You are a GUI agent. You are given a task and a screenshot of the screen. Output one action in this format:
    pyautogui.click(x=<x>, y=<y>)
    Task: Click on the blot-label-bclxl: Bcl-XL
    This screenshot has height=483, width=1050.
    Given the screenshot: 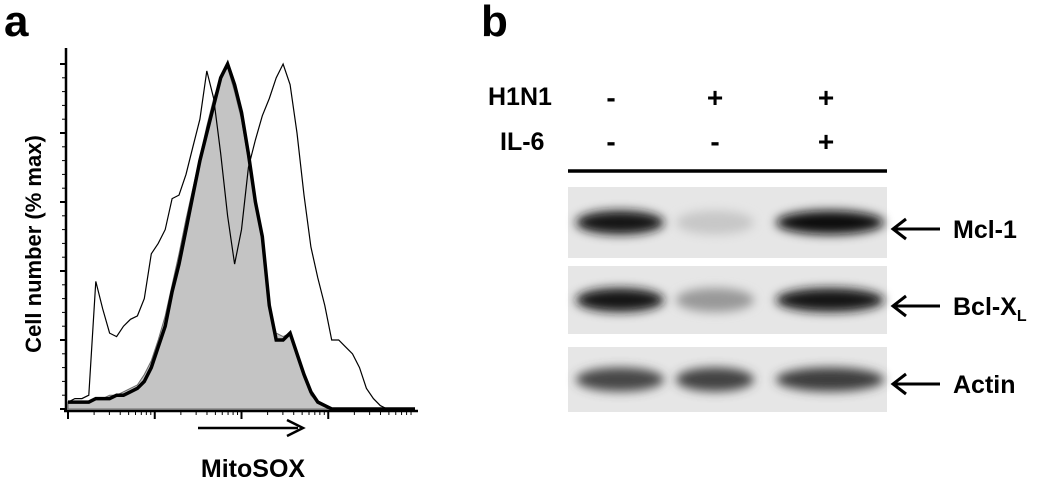 What is the action you would take?
    pyautogui.click(x=990, y=309)
    